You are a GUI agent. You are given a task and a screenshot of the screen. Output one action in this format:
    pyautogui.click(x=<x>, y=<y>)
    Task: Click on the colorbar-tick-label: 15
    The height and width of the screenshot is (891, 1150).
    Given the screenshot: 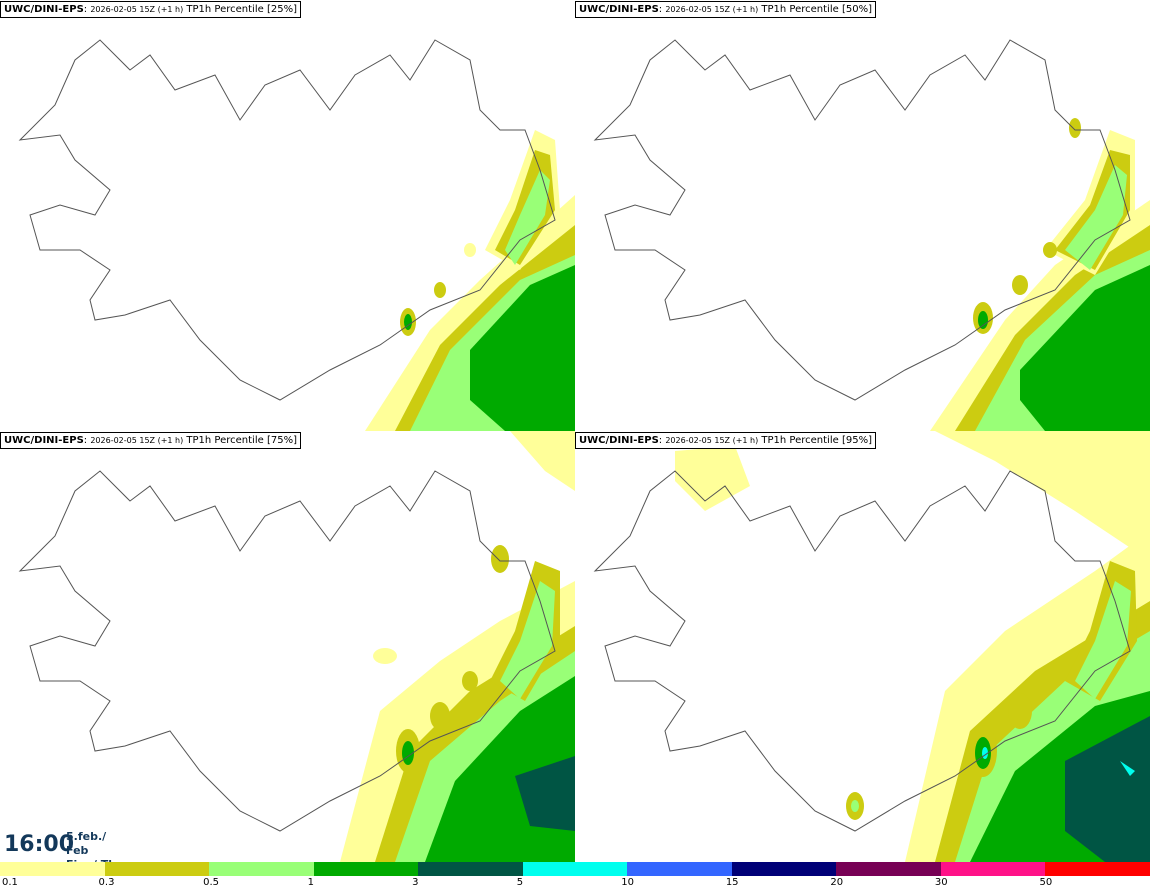 What is the action you would take?
    pyautogui.click(x=732, y=882)
    